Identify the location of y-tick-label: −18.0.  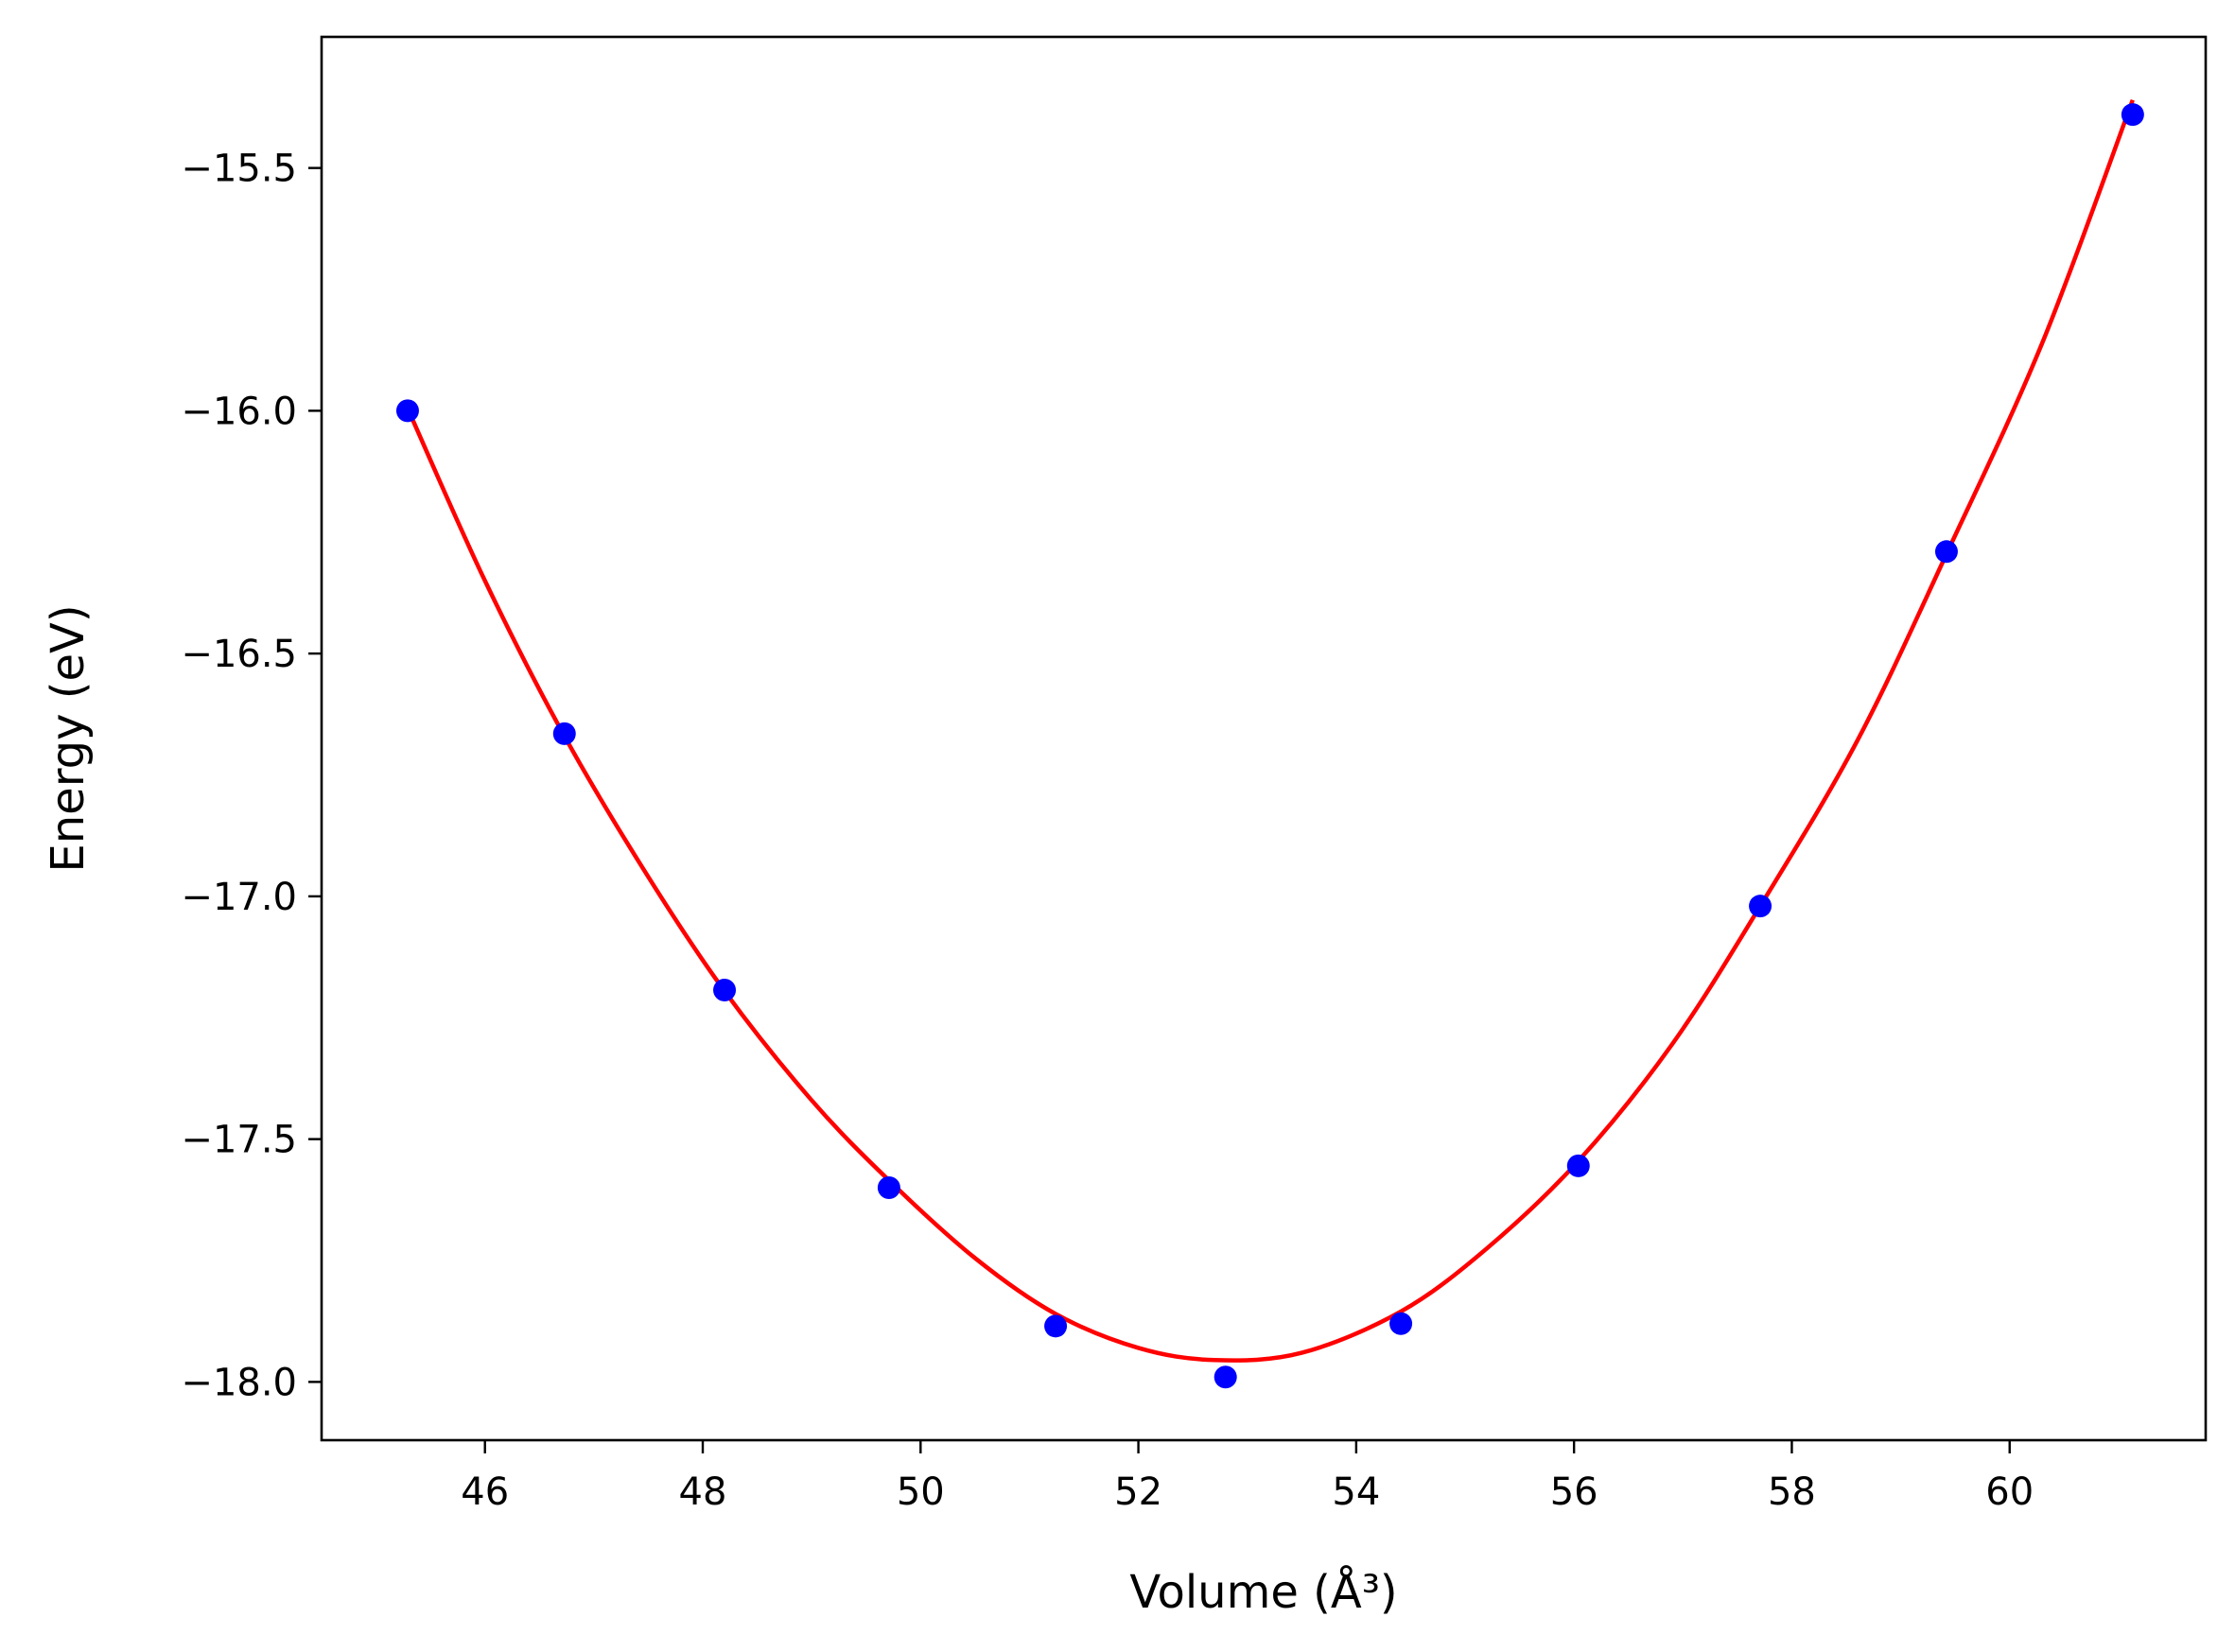
(239, 1382).